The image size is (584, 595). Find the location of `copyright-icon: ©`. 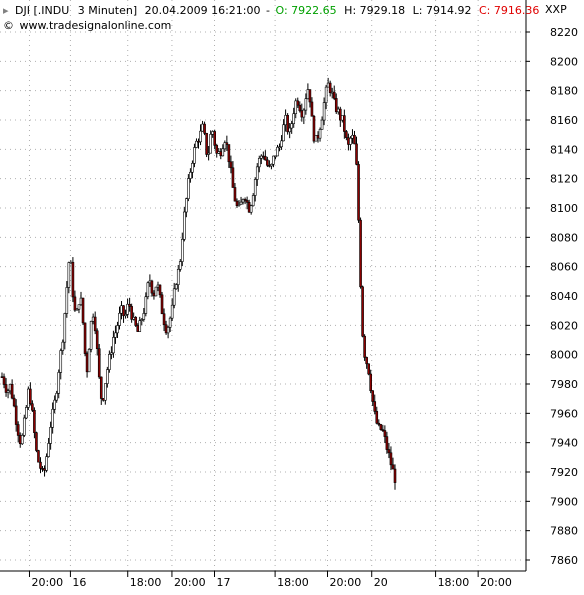

copyright-icon: © is located at coordinates (8, 25).